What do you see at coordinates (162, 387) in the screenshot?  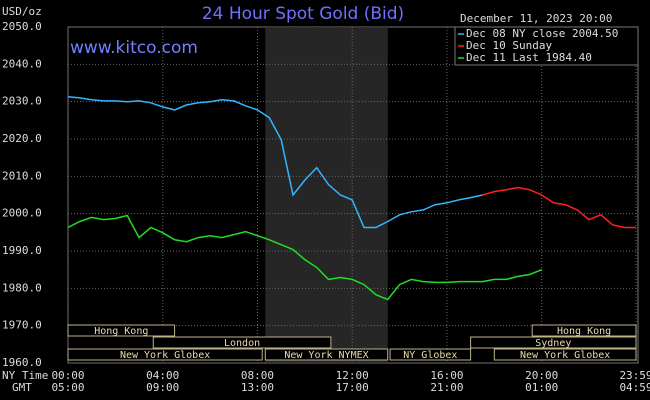 I see `x2-tick-label: 09:00` at bounding box center [162, 387].